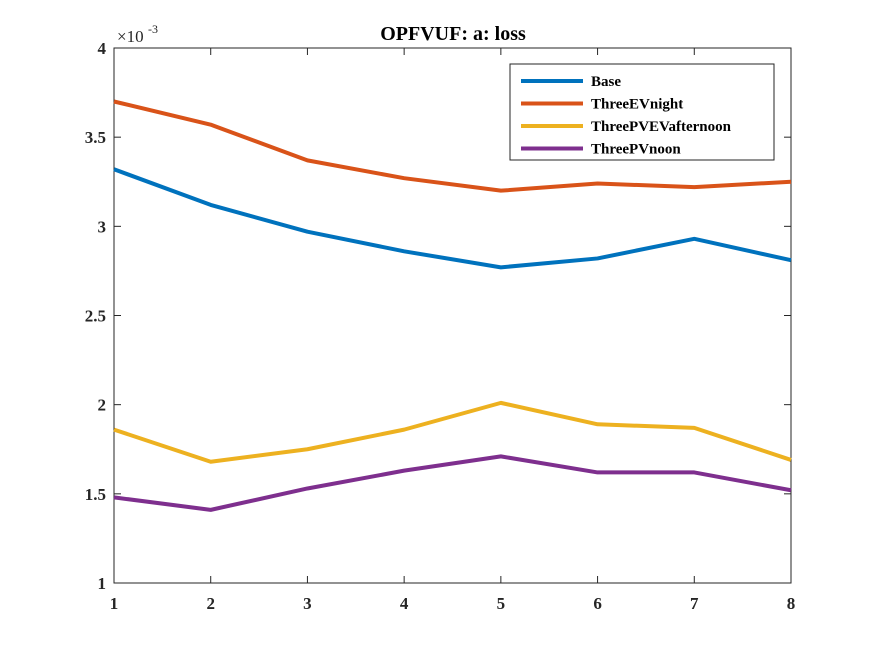 The width and height of the screenshot is (875, 656). I want to click on y-exponent-base: ×10, so click(130, 36).